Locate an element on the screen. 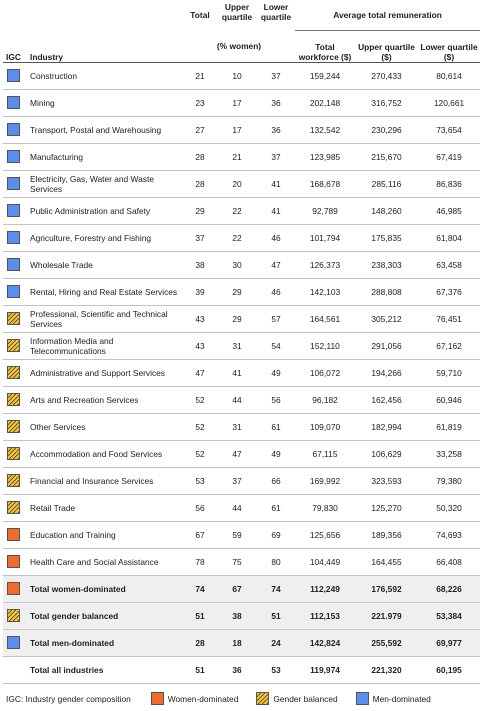 The height and width of the screenshot is (711, 483). lower-quartile-pay-cell: 76,451 is located at coordinates (449, 319).